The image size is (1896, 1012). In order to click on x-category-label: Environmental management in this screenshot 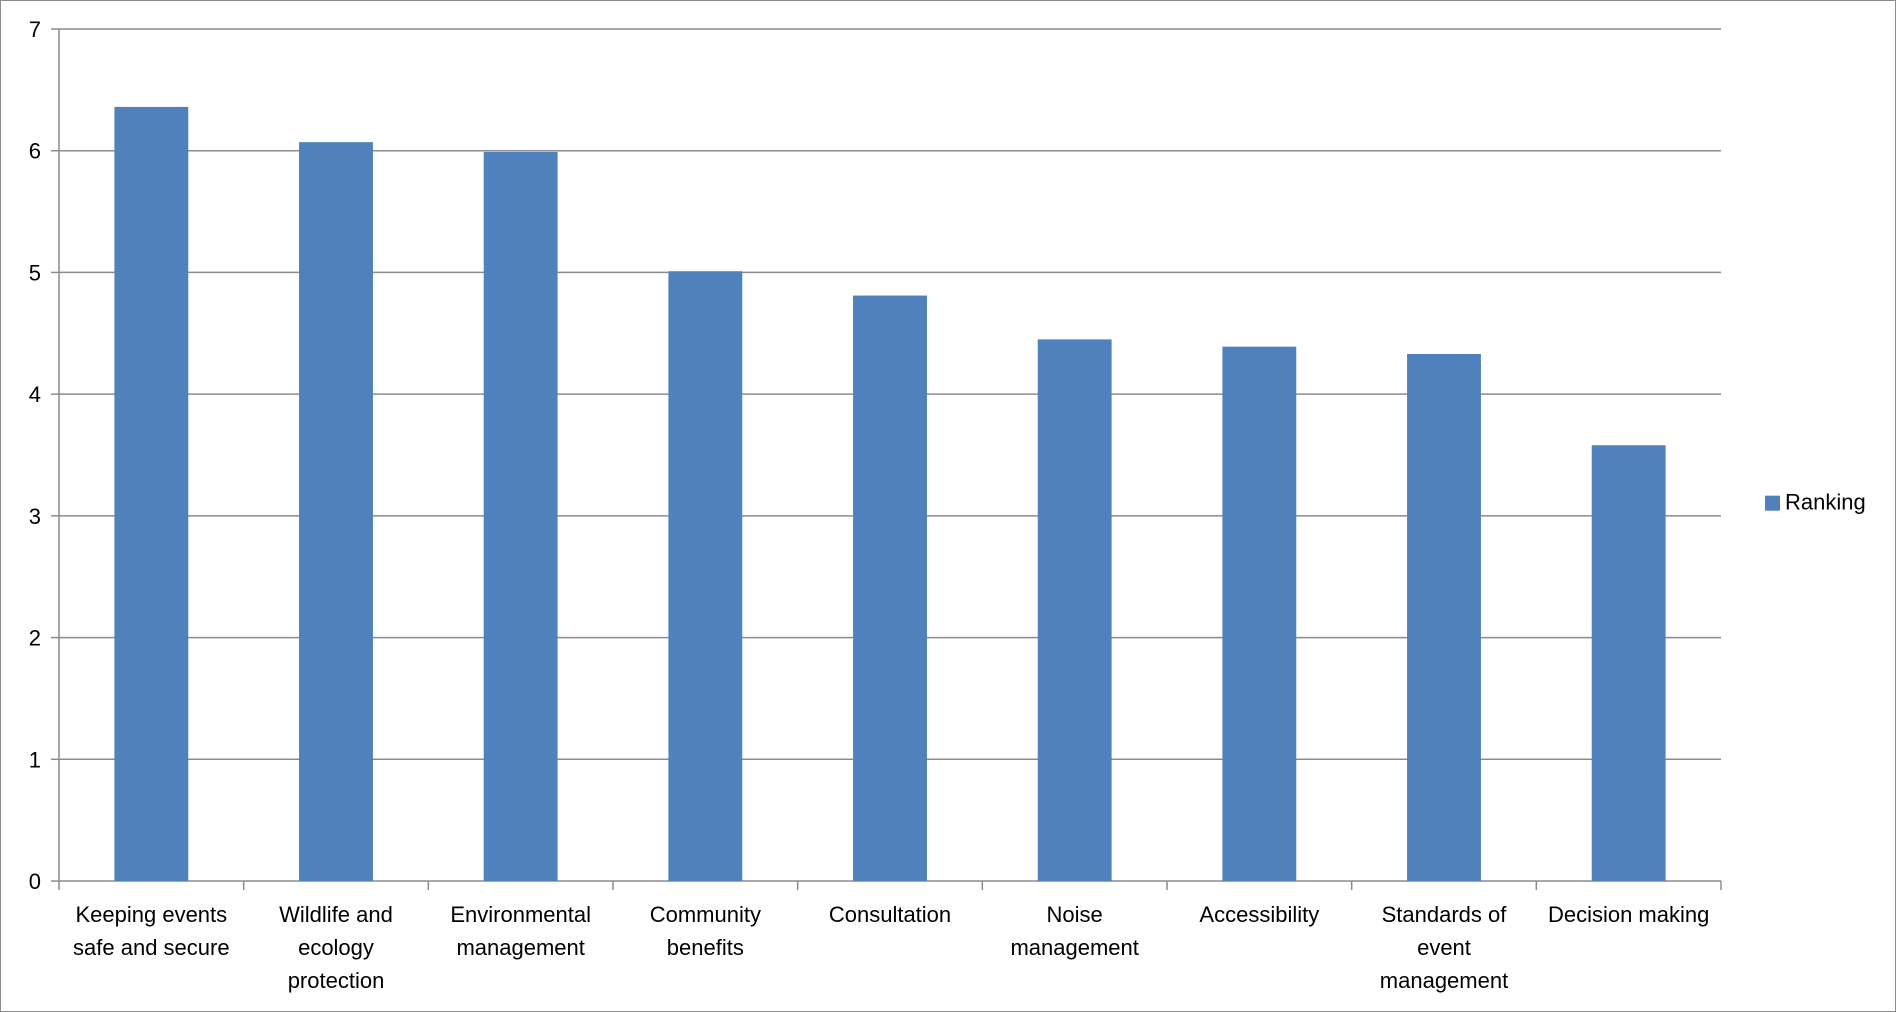, I will do `click(520, 931)`.